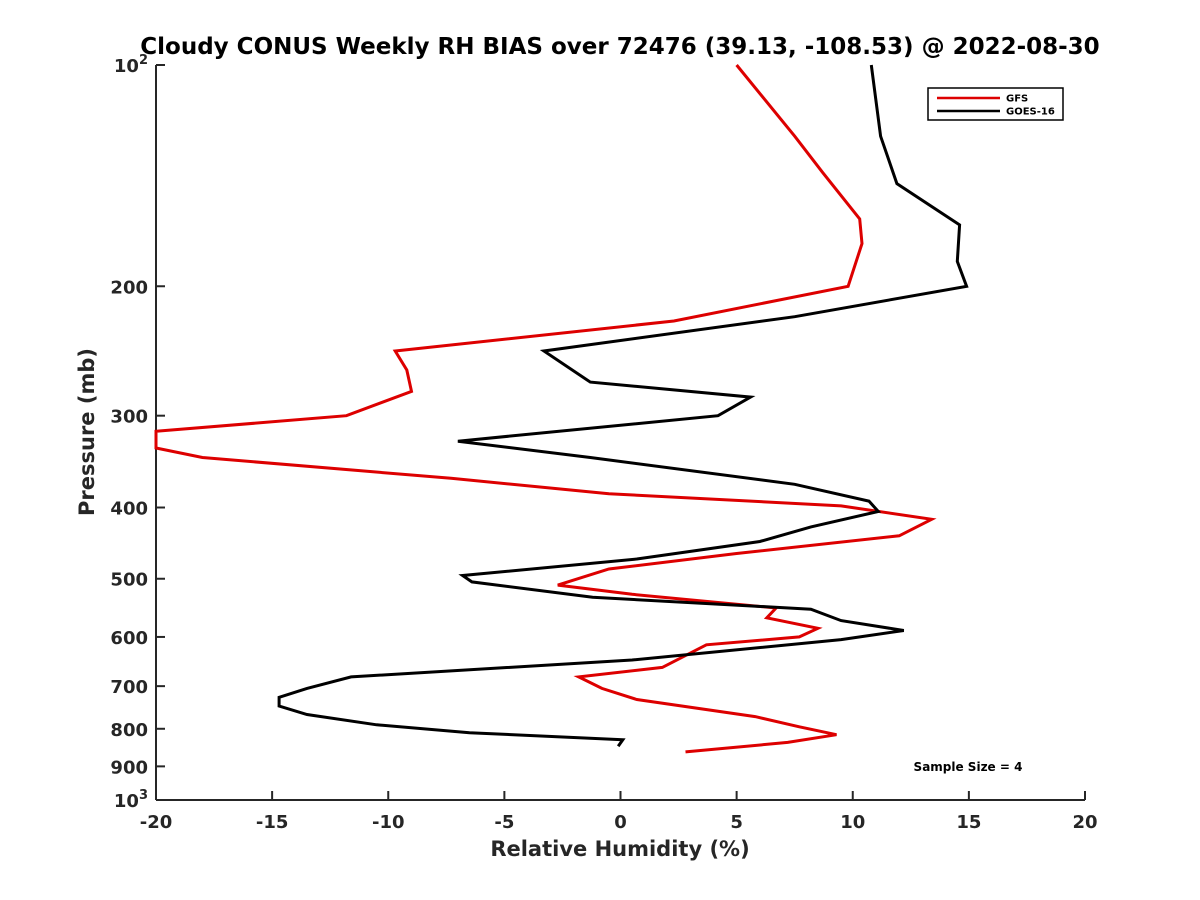 This screenshot has width=1200, height=900. I want to click on x-tick-label: 10, so click(852, 822).